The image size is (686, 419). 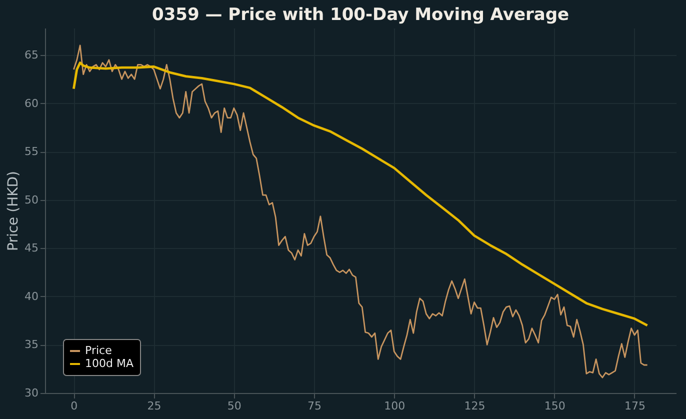 I want to click on y-tick-label: 50, so click(x=31, y=199).